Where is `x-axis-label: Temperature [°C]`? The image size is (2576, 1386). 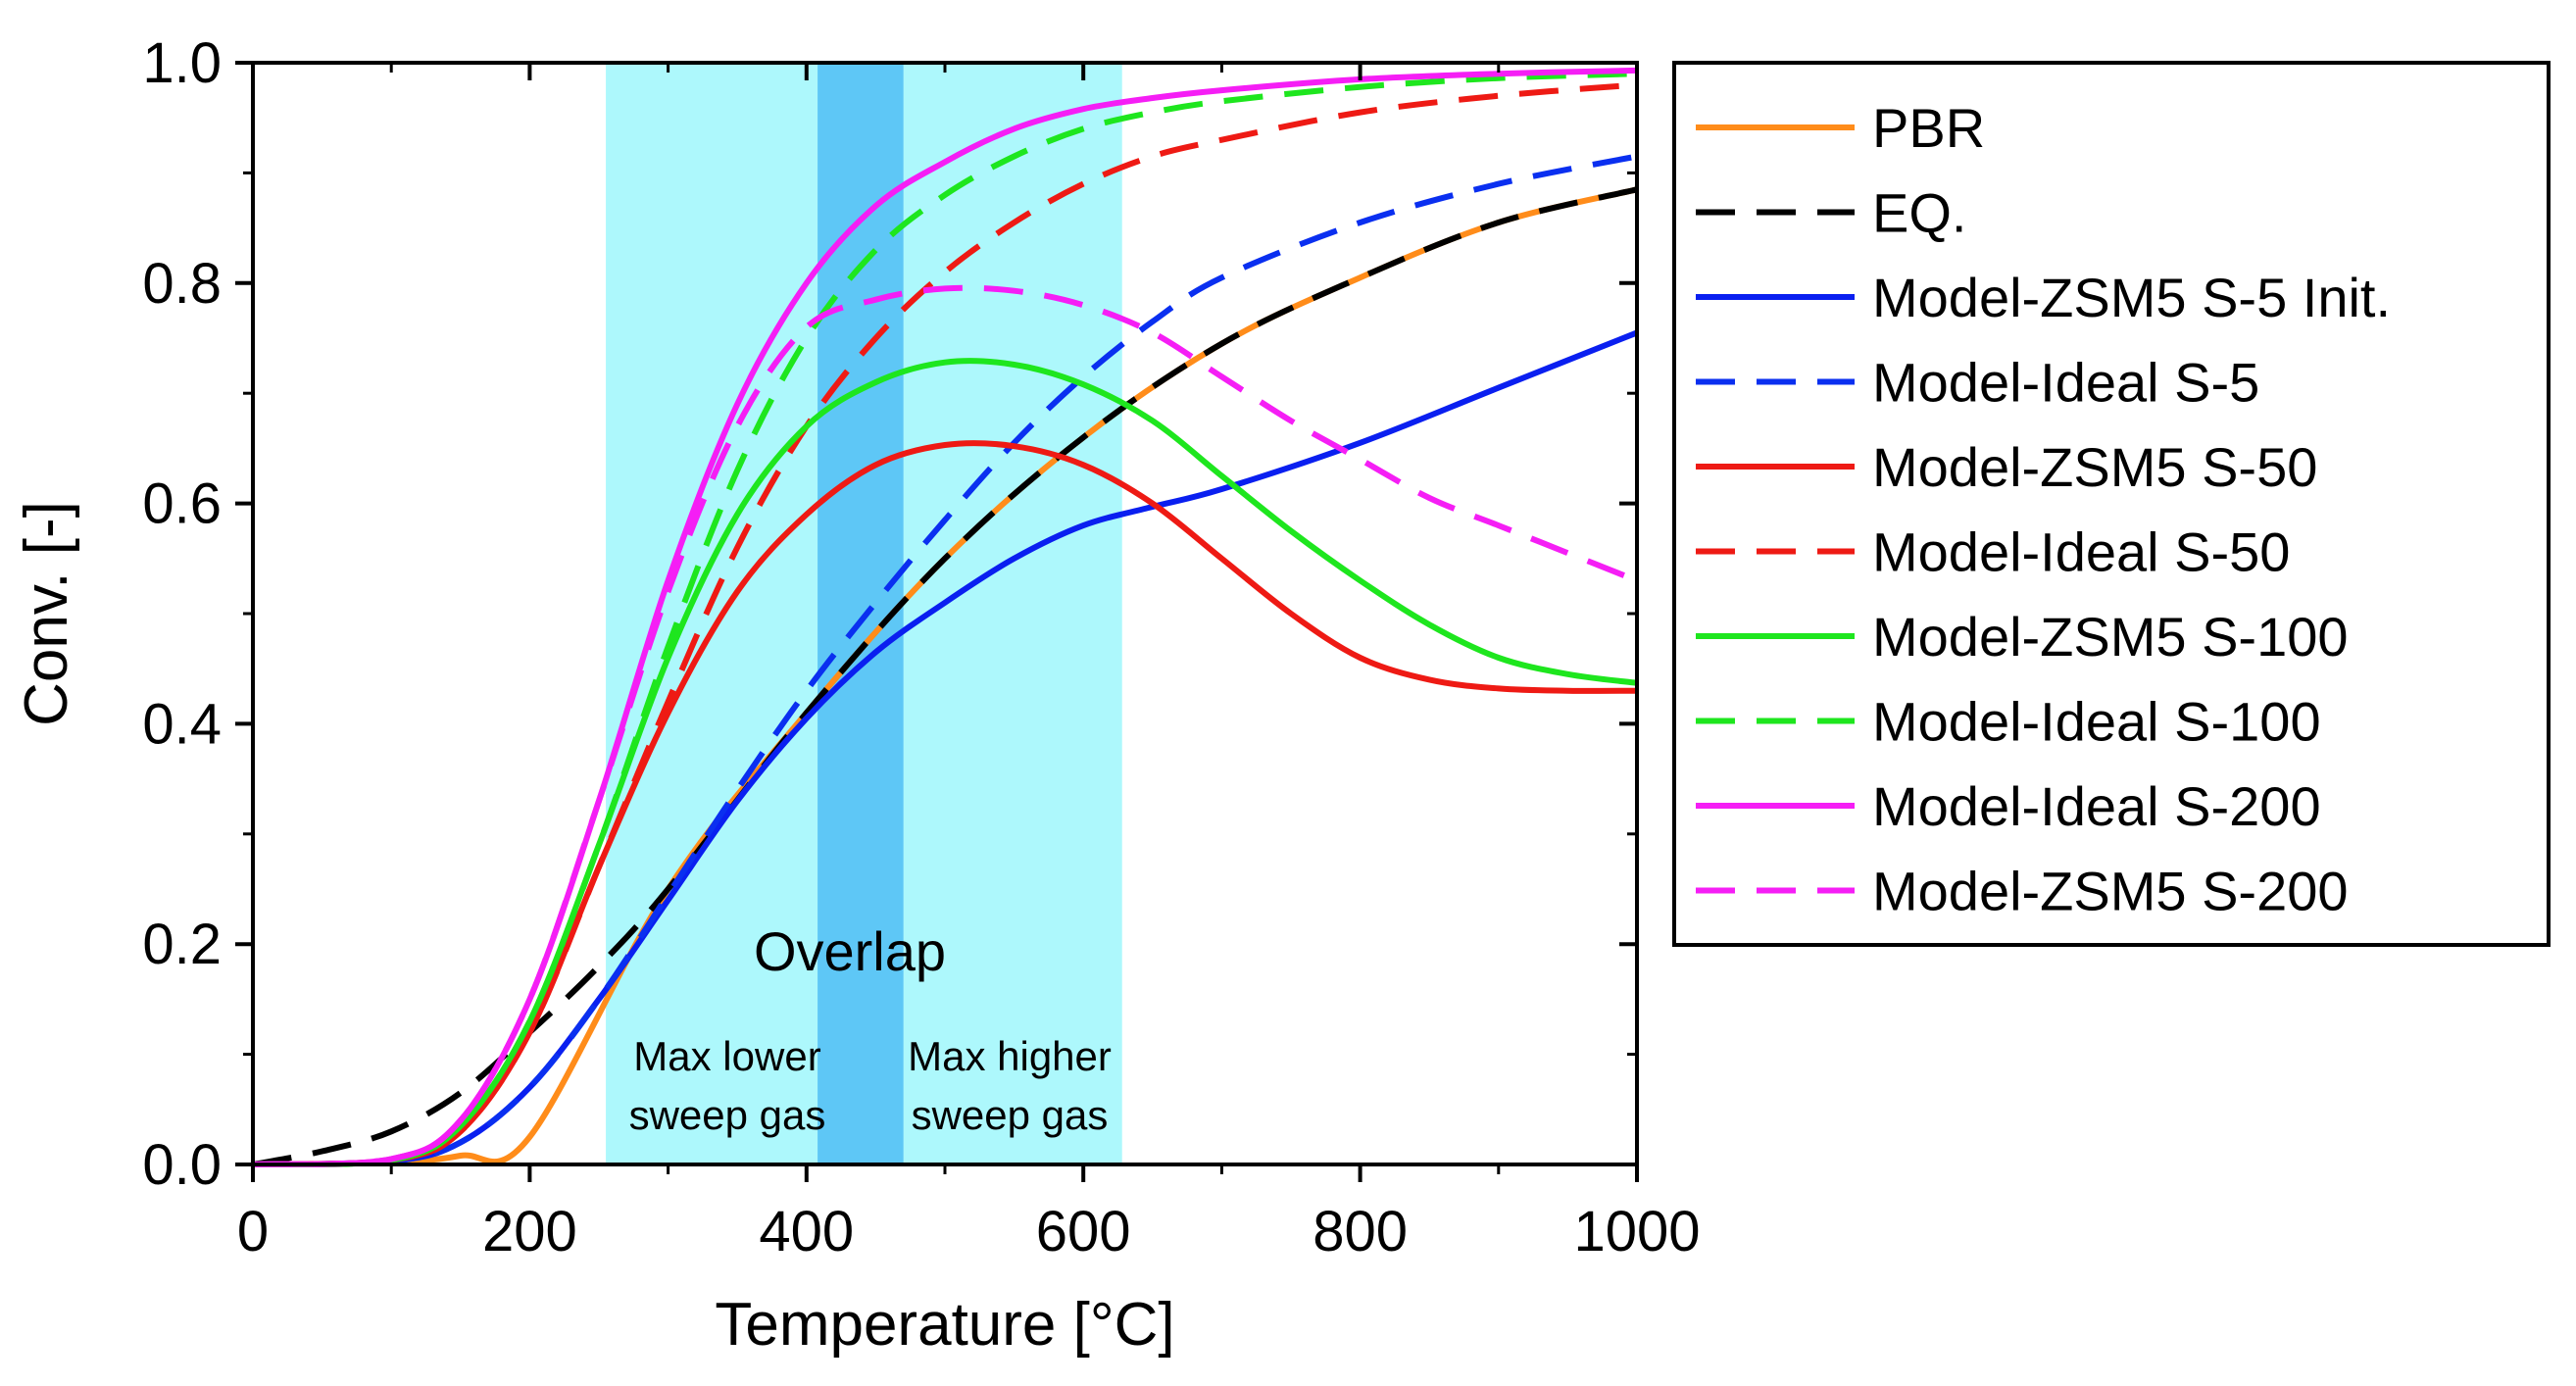
x-axis-label: Temperature [°C] is located at coordinates (944, 1325).